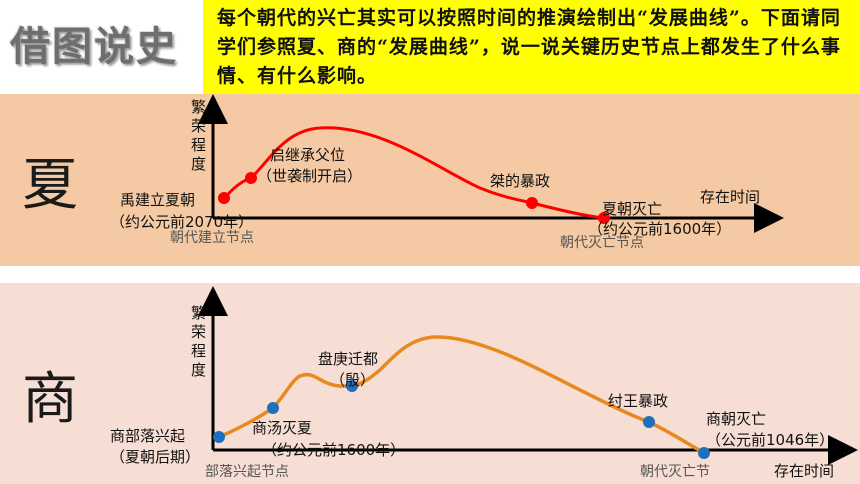 The width and height of the screenshot is (860, 484). I want to click on shang-point-zhou, so click(649, 422).